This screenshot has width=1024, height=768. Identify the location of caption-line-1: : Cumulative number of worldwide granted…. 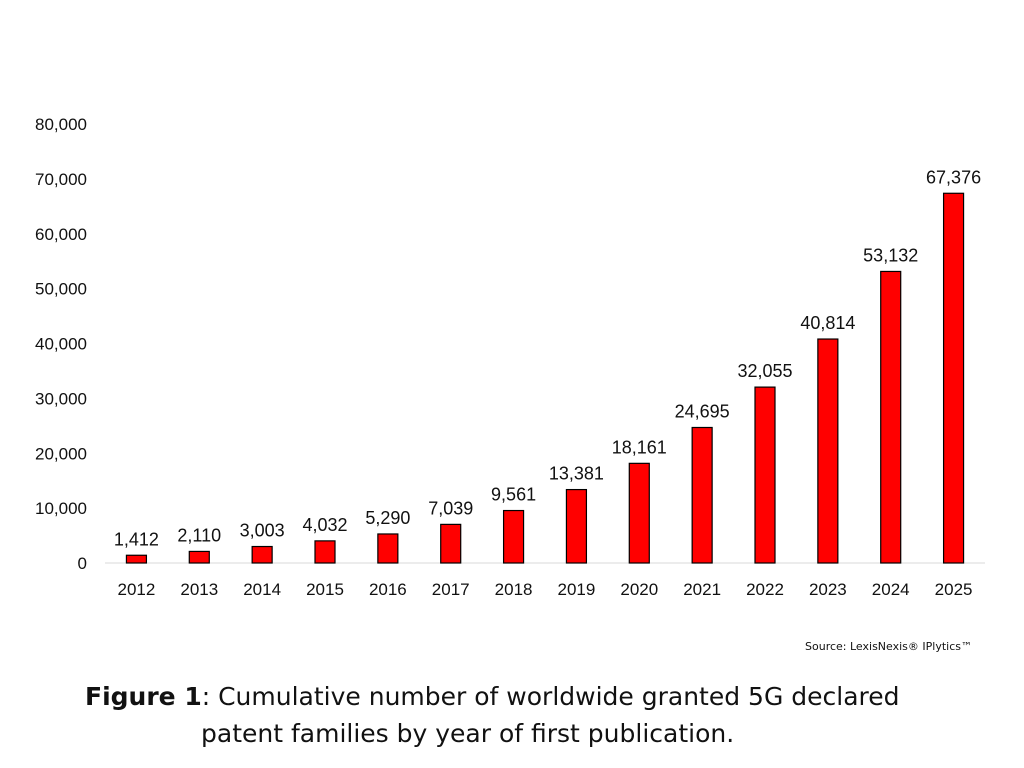
(550, 696).